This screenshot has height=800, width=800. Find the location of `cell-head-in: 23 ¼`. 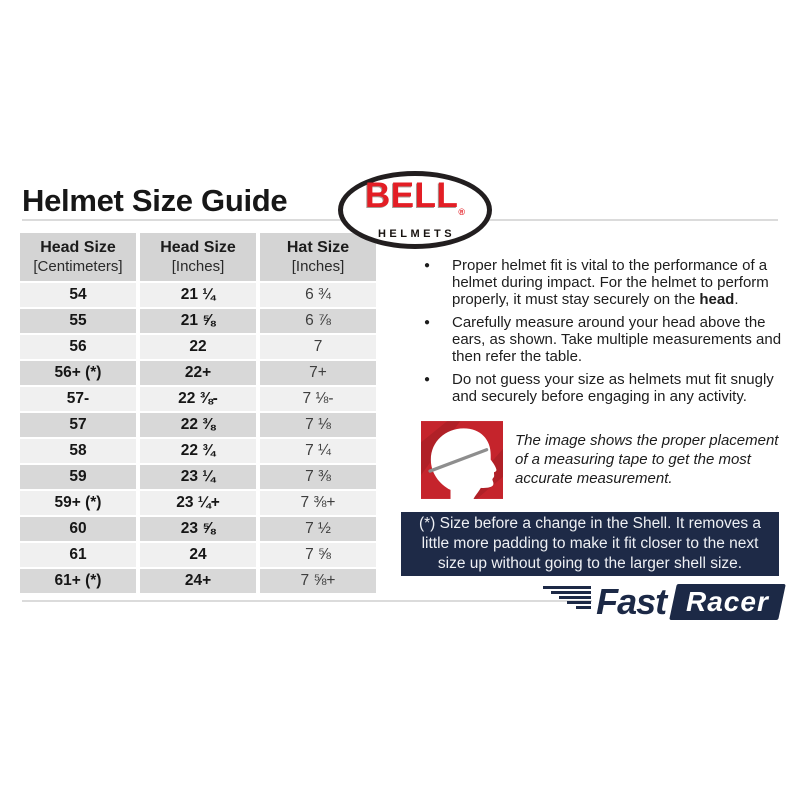

cell-head-in: 23 ¼ is located at coordinates (198, 477).